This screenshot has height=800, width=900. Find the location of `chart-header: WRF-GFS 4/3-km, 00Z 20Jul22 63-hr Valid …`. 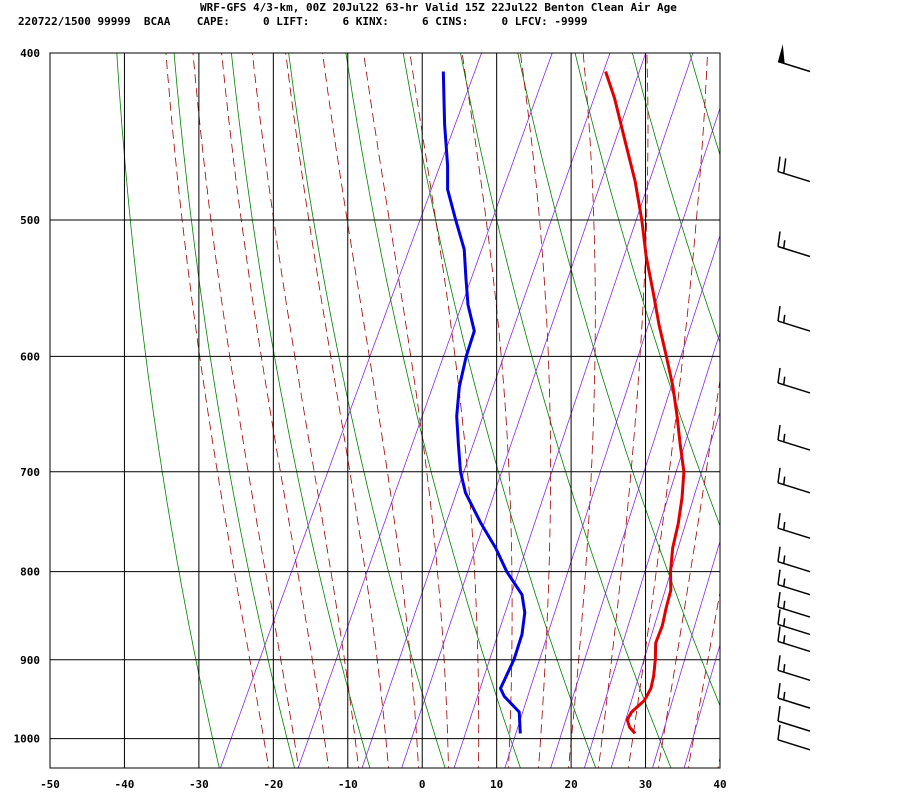

chart-header: WRF-GFS 4/3-km, 00Z 20Jul22 63-hr Valid … is located at coordinates (450, 20).